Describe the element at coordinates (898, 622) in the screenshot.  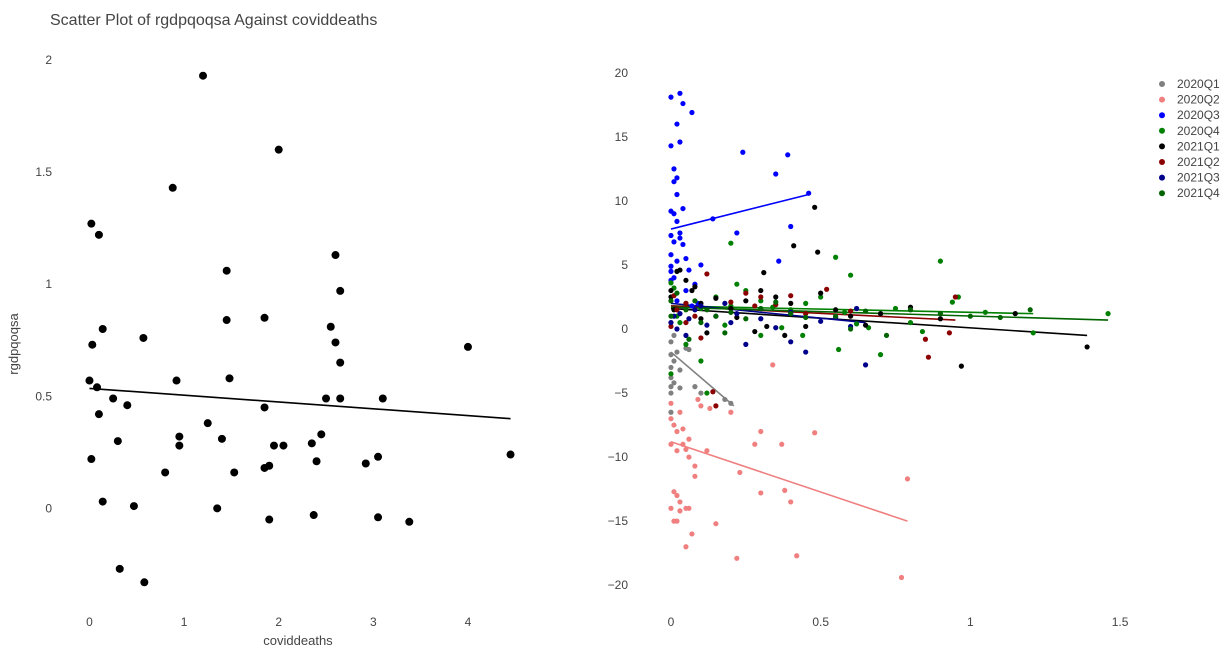
I see `right-x-tick-labels: 0 0.5 1 1.5` at that location.